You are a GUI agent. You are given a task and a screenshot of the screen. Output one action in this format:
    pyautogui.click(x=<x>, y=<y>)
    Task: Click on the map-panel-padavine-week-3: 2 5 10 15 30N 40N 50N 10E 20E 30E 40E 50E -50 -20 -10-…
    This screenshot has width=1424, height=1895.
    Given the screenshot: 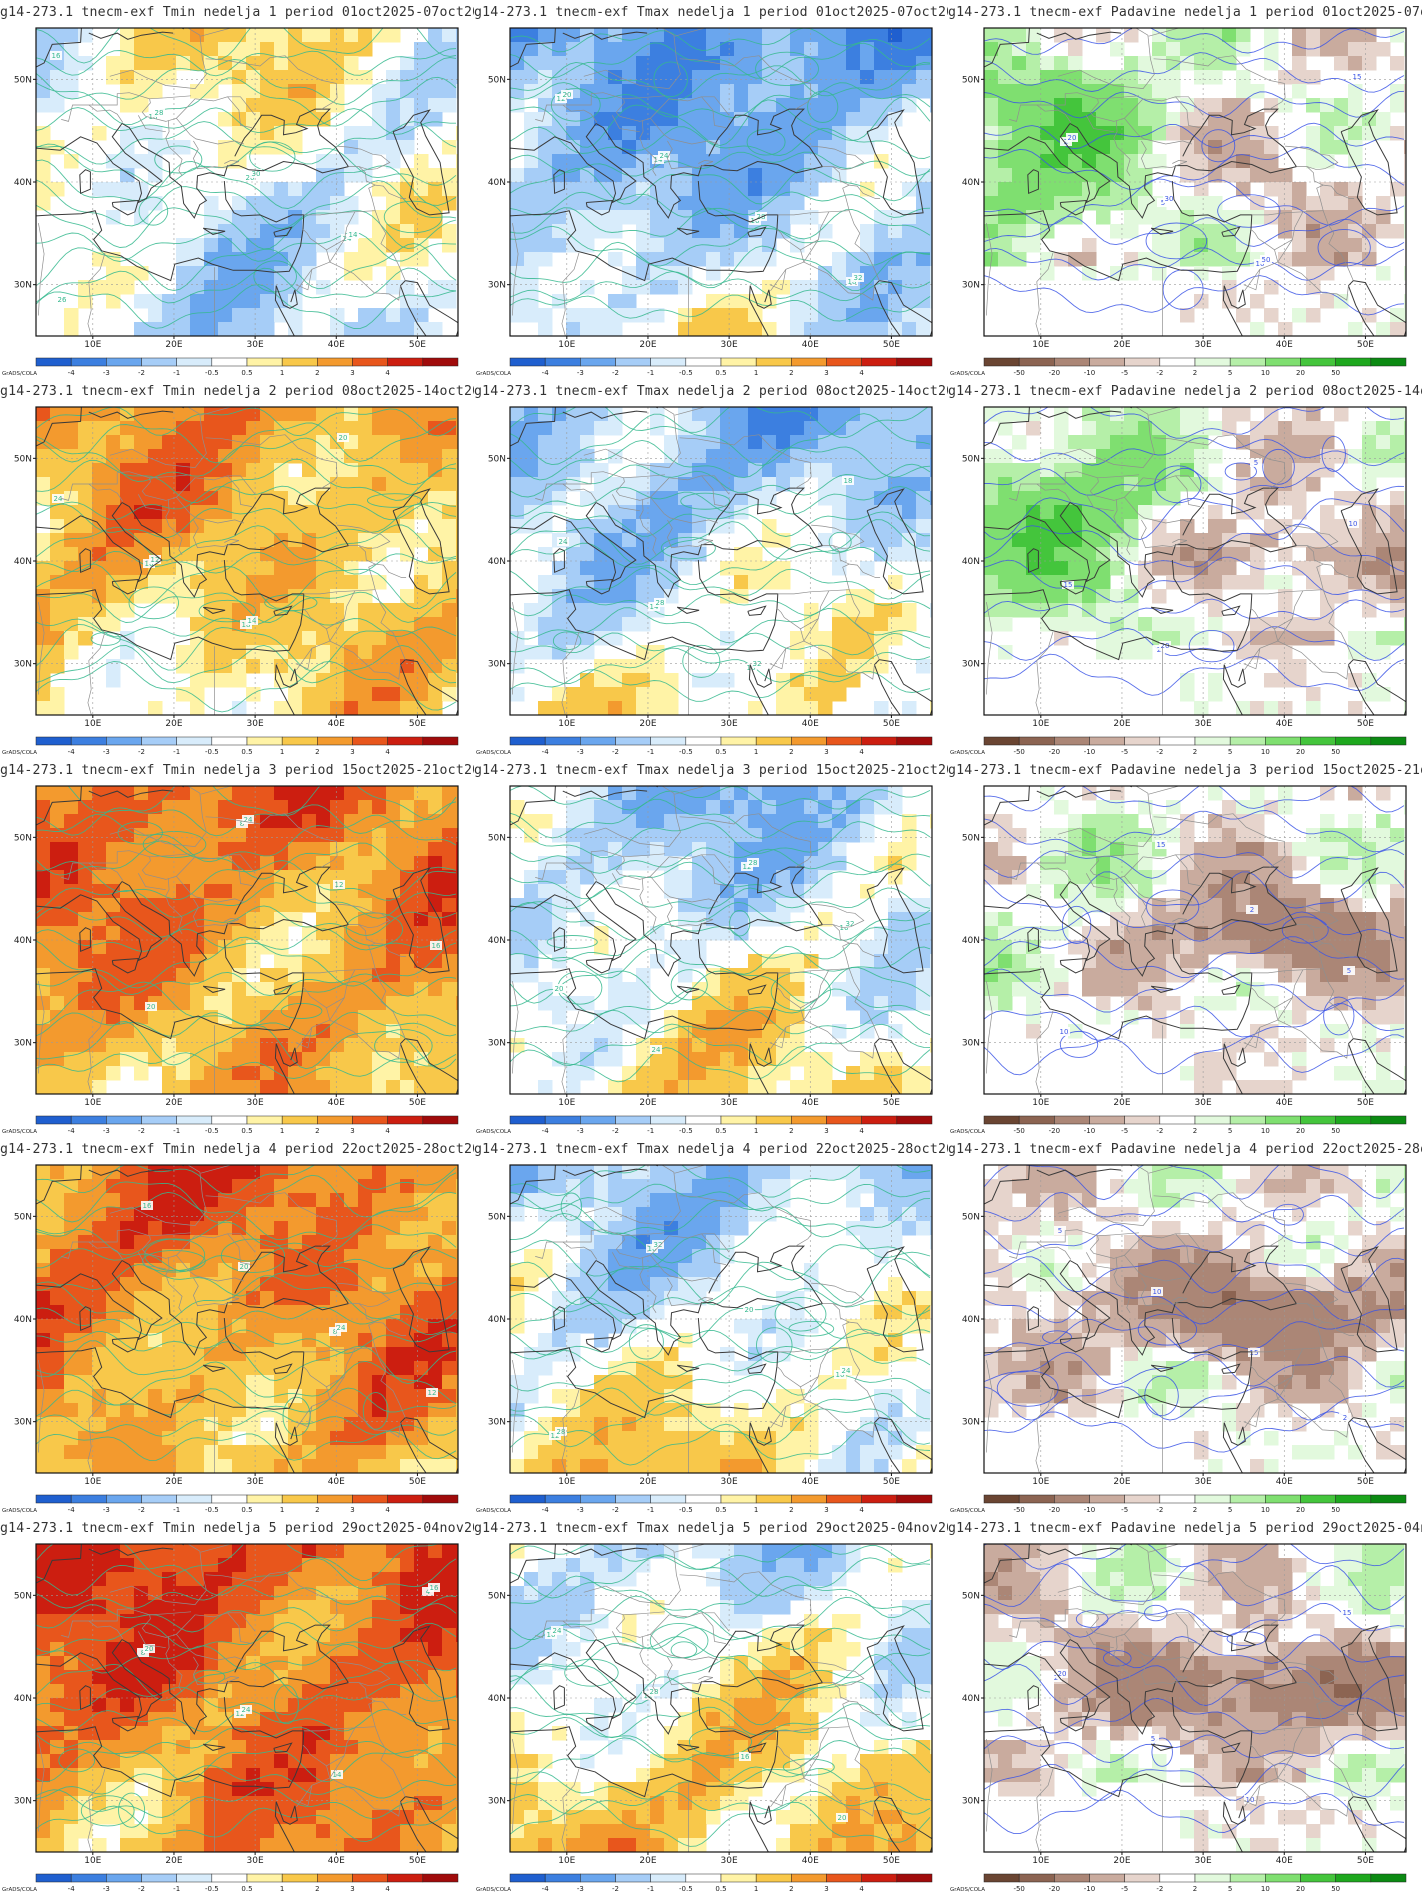 What is the action you would take?
    pyautogui.click(x=1185, y=947)
    